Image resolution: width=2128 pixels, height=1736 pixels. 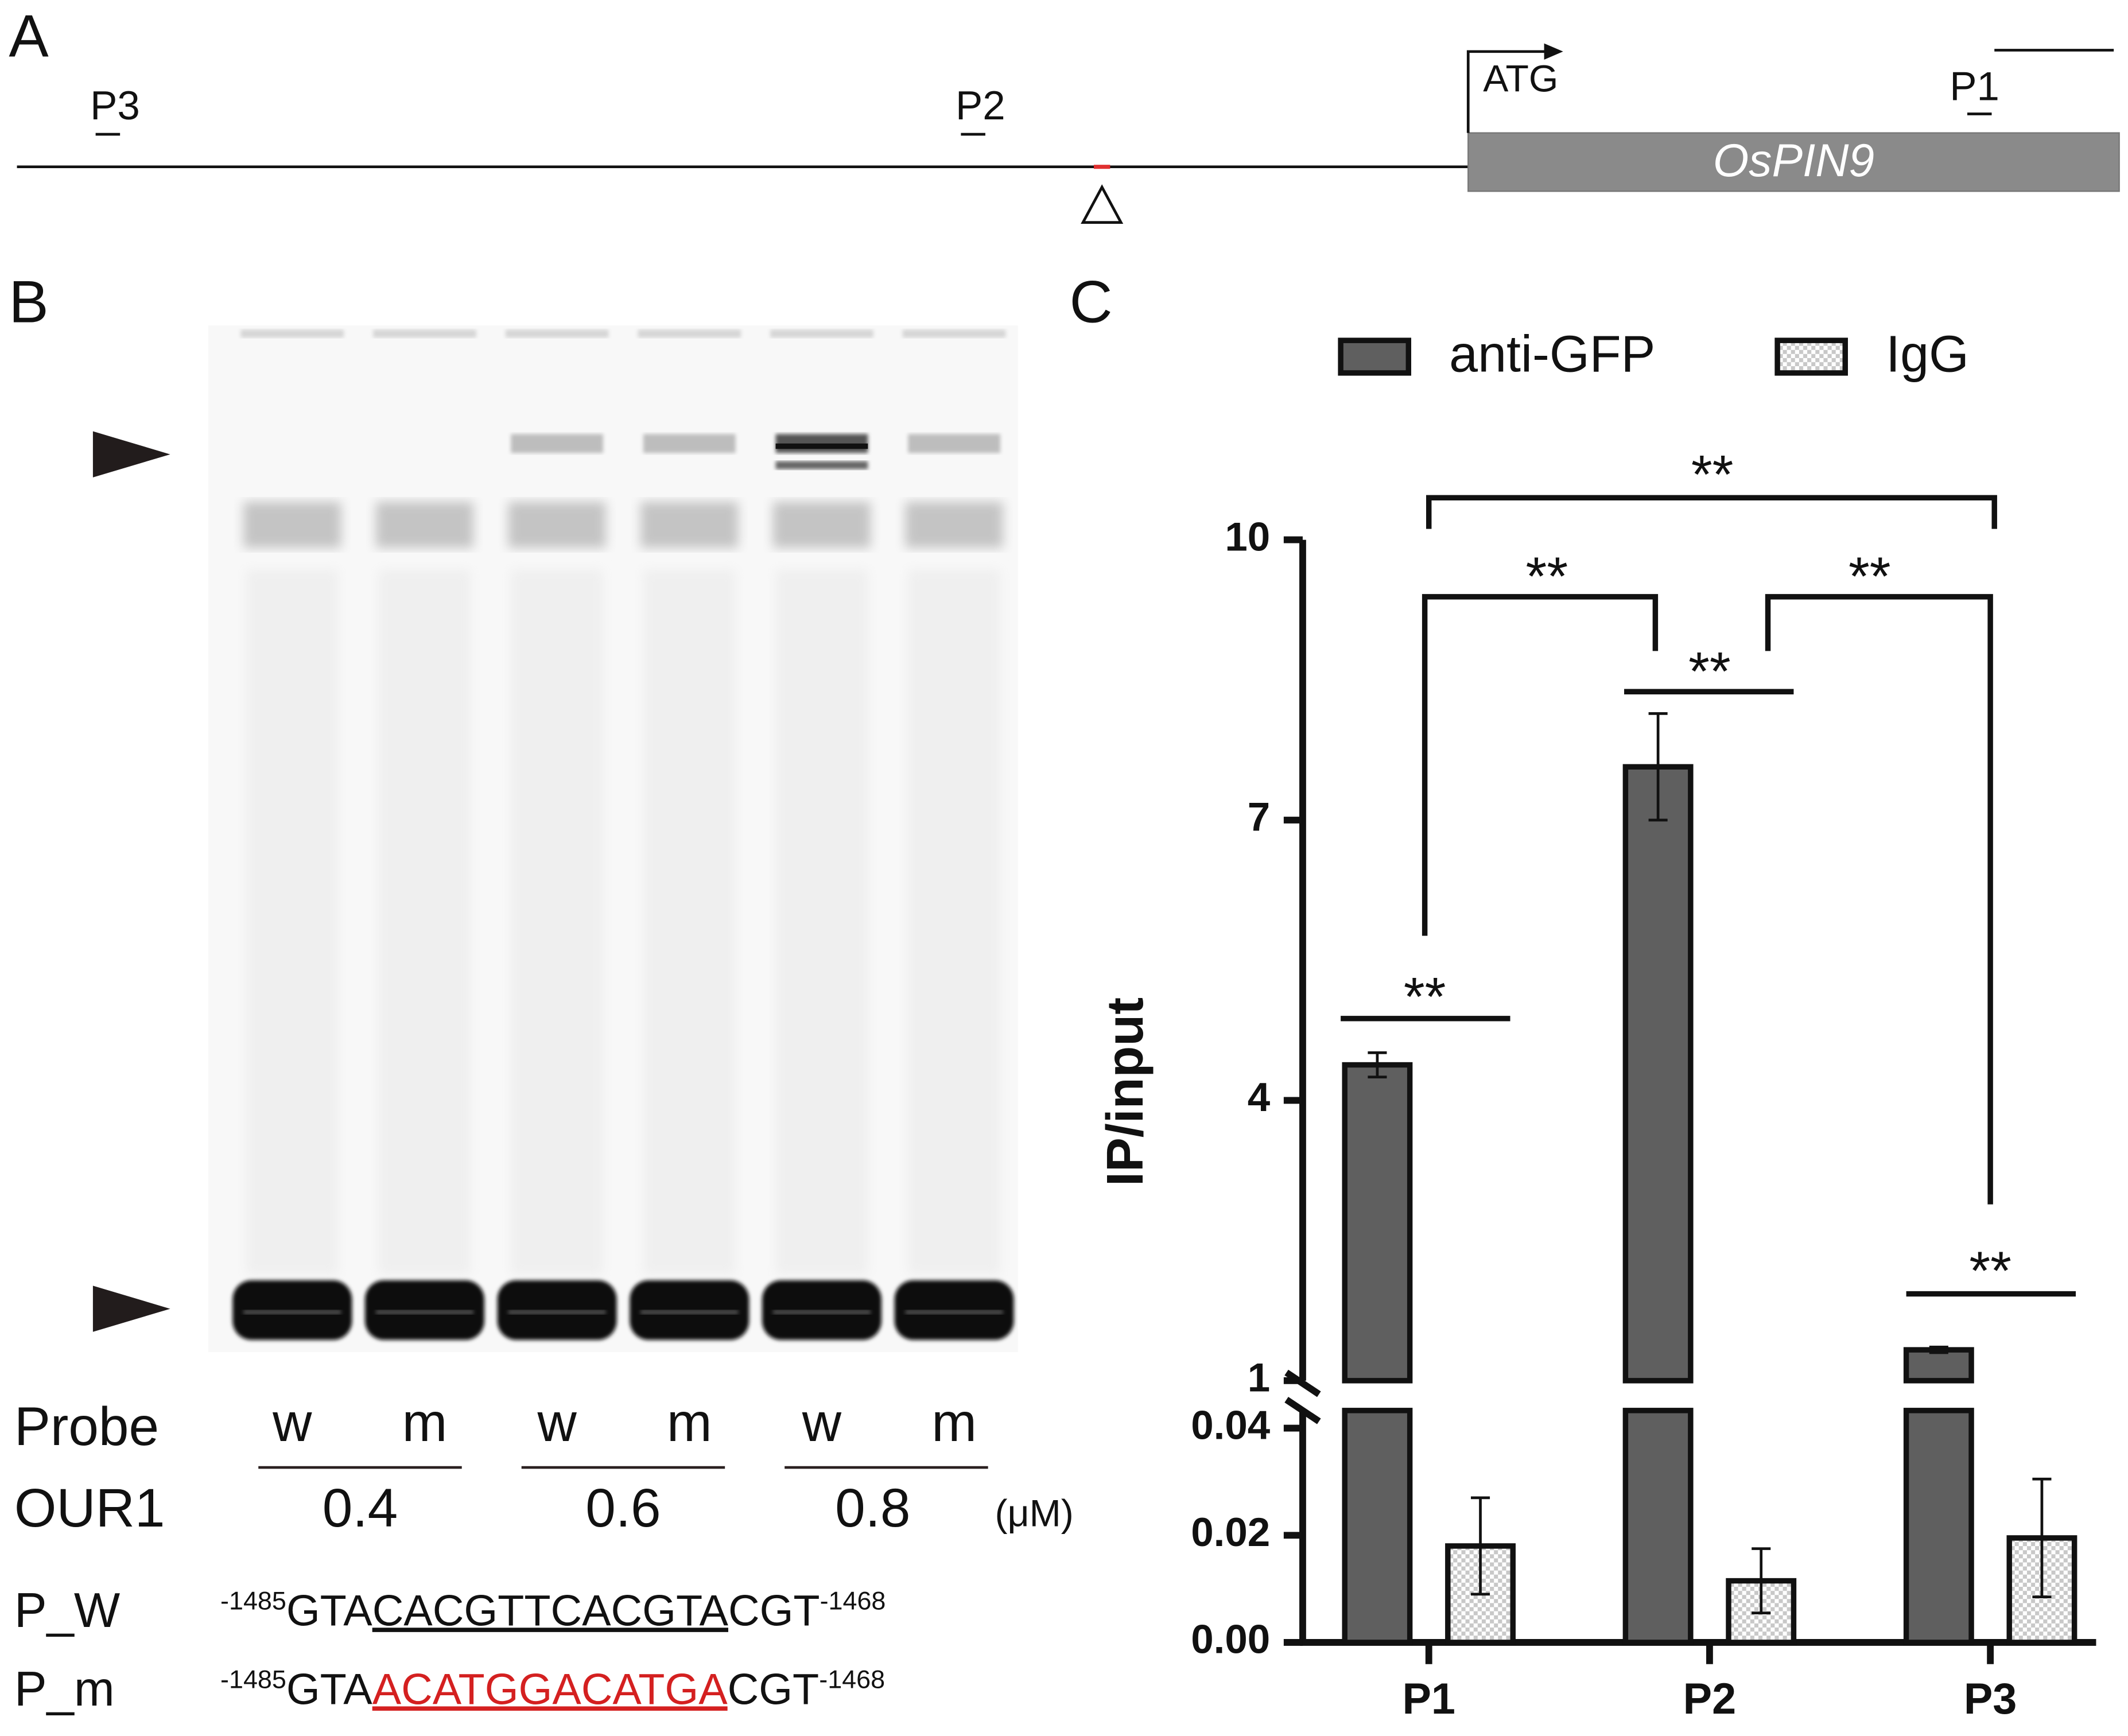 What do you see at coordinates (28, 302) in the screenshot?
I see `panel-label: B` at bounding box center [28, 302].